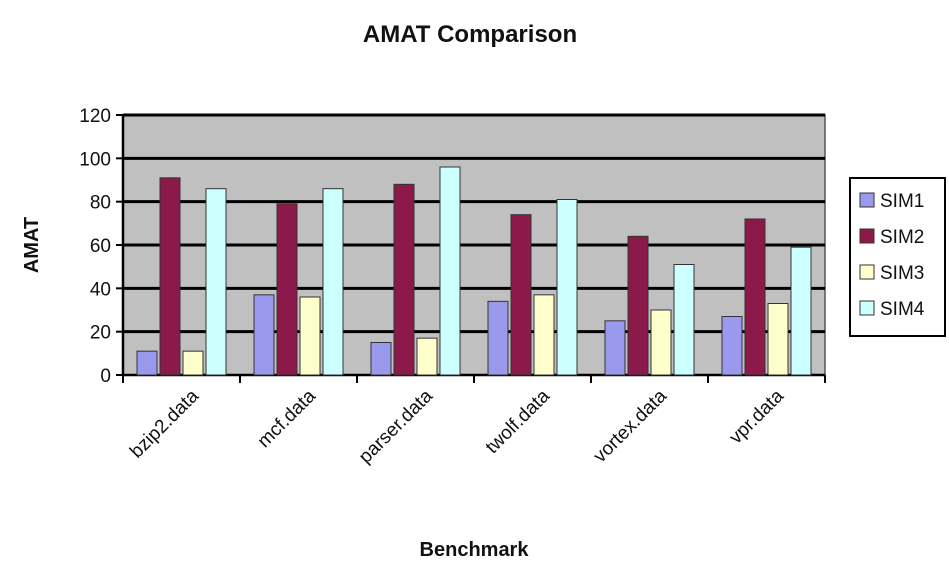 This screenshot has width=949, height=571. I want to click on y-axis-title: AMAT, so click(32, 245).